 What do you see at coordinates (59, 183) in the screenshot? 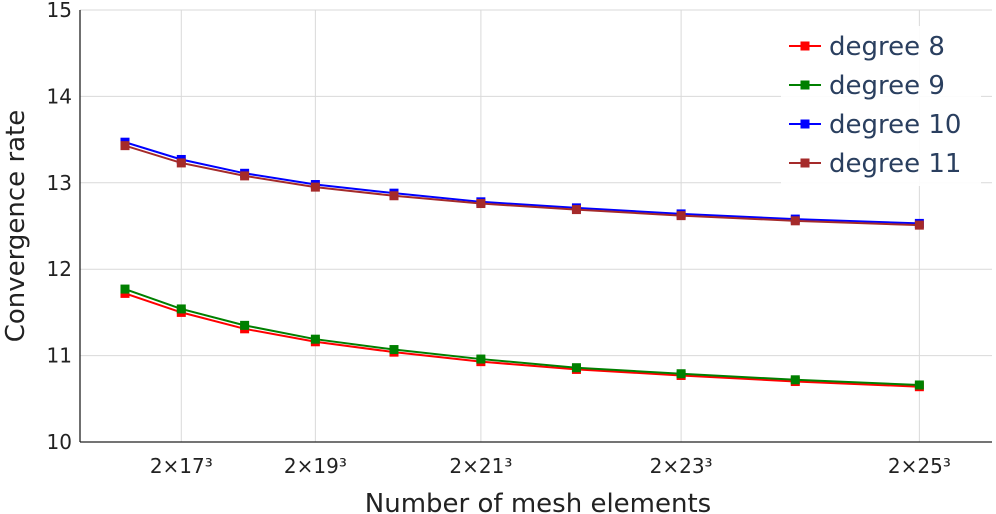
I see `y-tick-label: 13` at bounding box center [59, 183].